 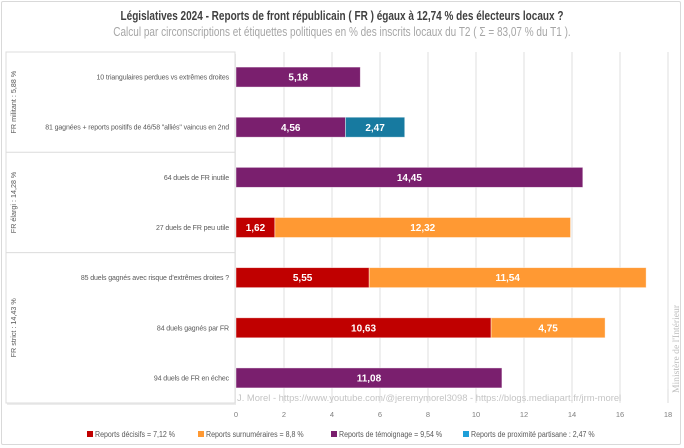 I want to click on legend-label: Reports décisifs = 7,12 %, so click(x=135, y=434).